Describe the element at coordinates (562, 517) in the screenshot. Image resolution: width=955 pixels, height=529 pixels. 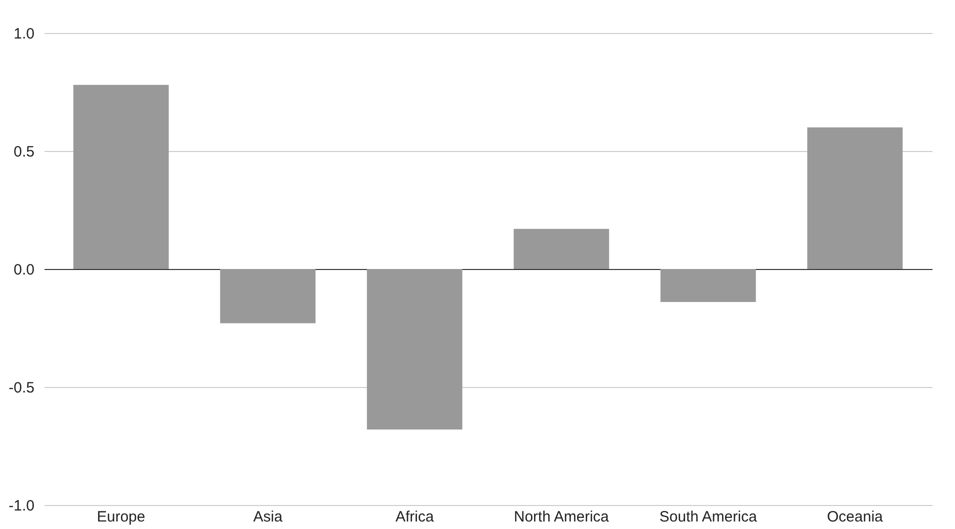
I see `x-tick-label: North America` at that location.